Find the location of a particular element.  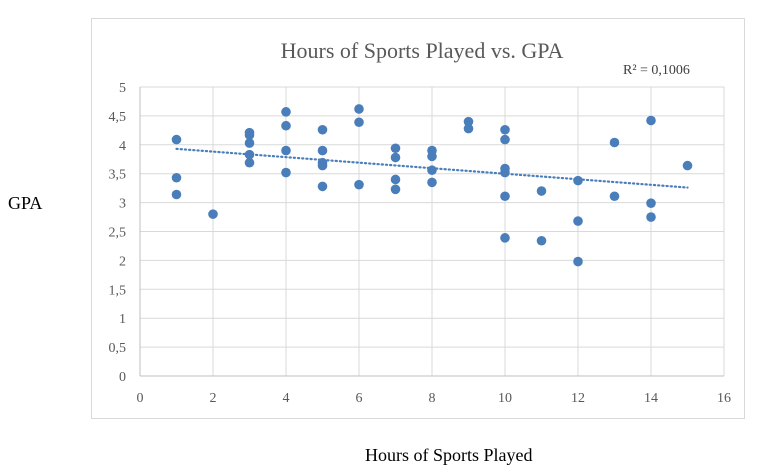

y-tick-label: 1 is located at coordinates (122, 319).